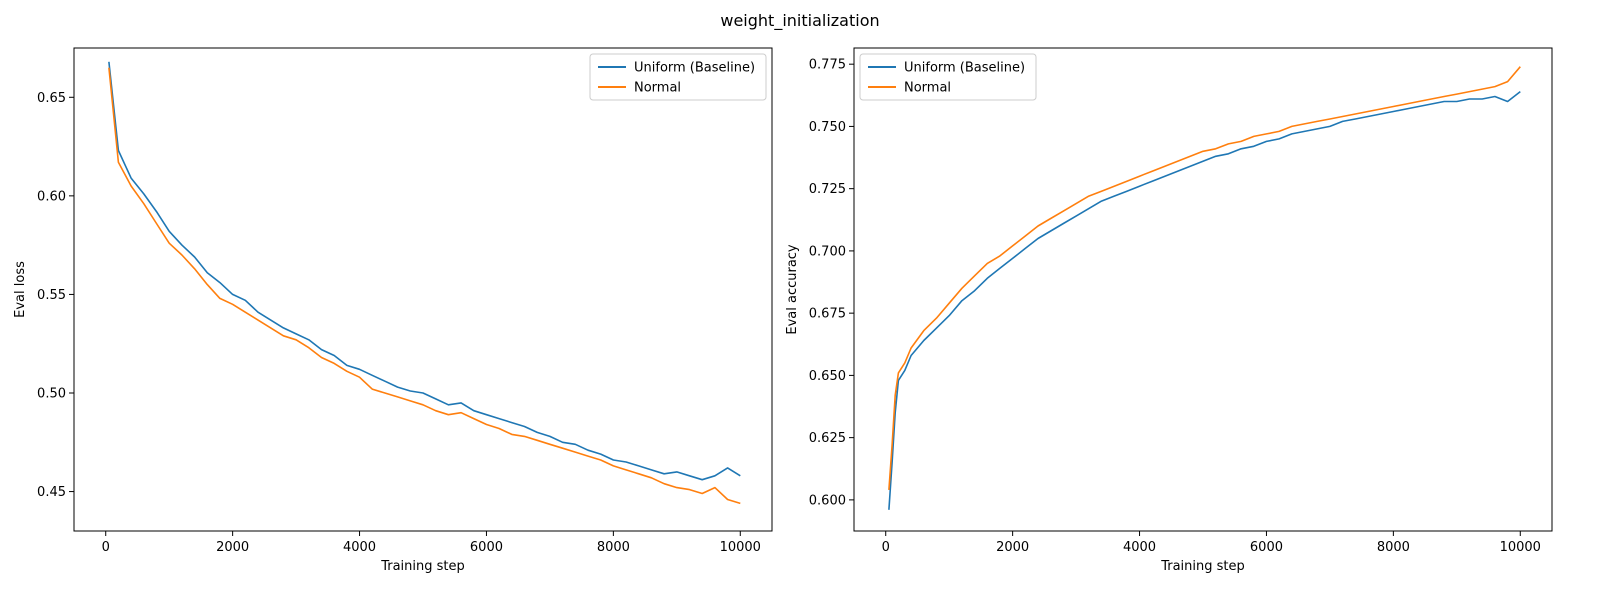 Image resolution: width=1600 pixels, height=600 pixels. Describe the element at coordinates (827, 251) in the screenshot. I see `y-tick-label: 0.700` at that location.